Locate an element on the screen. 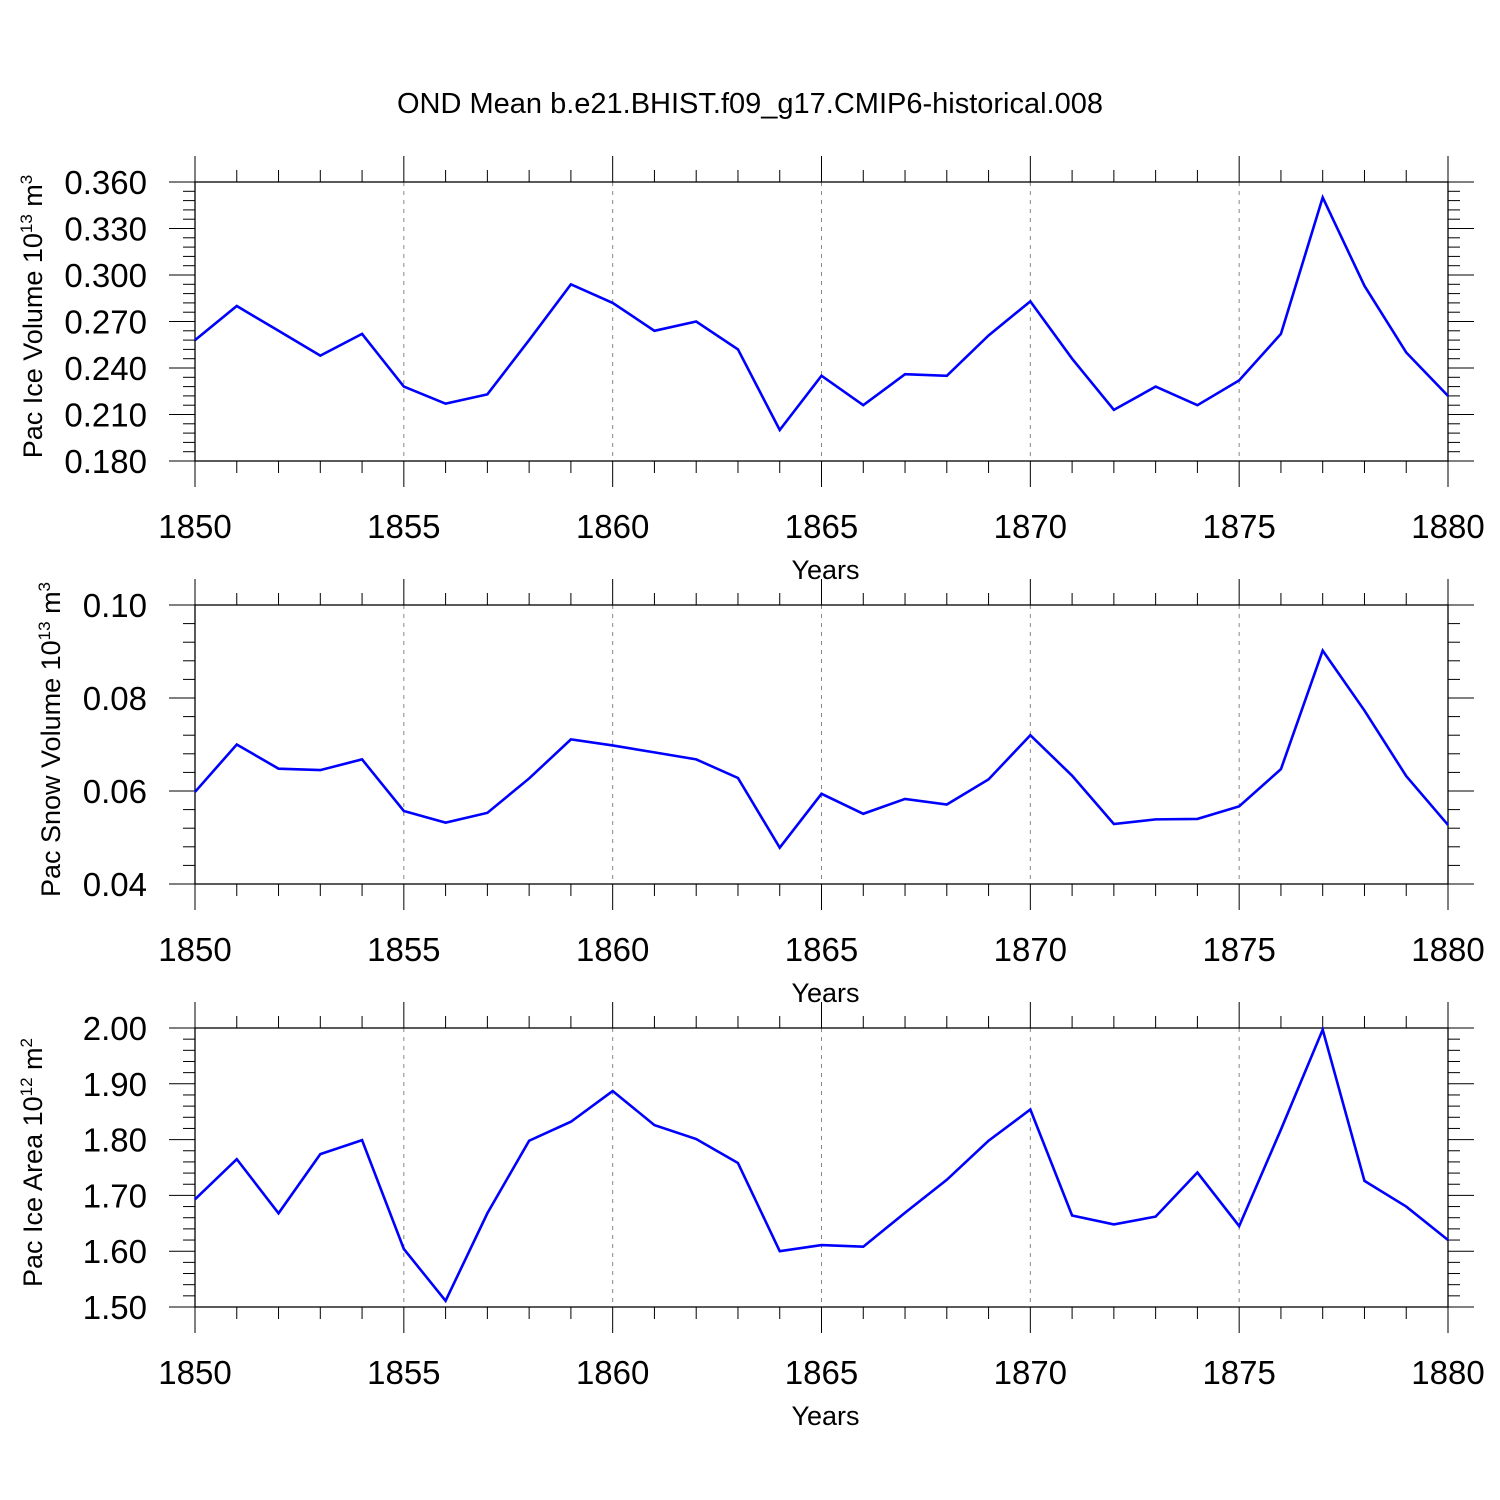 Image resolution: width=1500 pixels, height=1500 pixels. y-tick-label: 1.80 is located at coordinates (115, 1140).